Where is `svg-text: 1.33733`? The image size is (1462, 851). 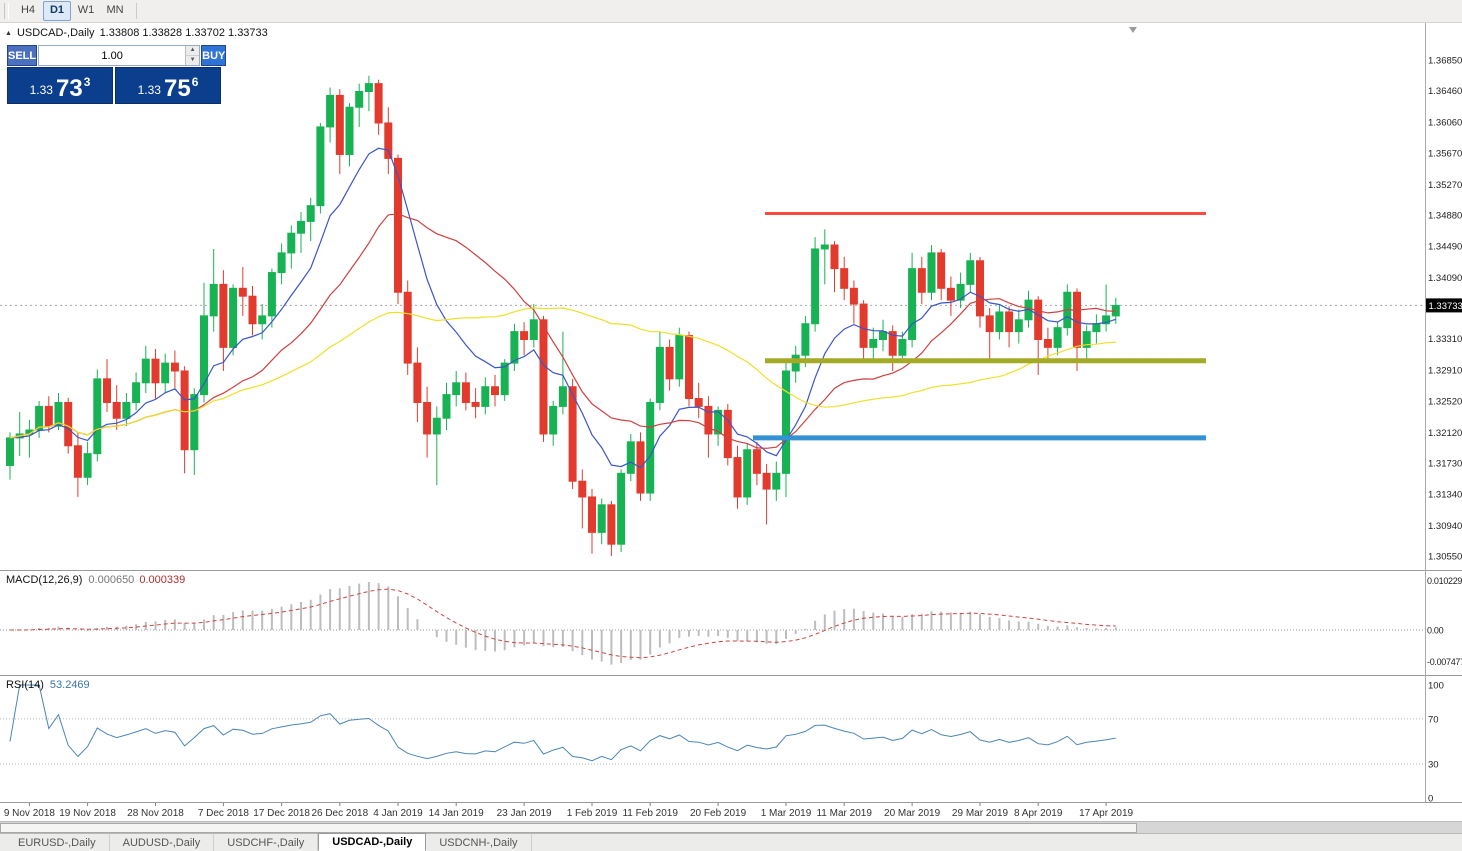
svg-text: 1.33733 is located at coordinates (1445, 306).